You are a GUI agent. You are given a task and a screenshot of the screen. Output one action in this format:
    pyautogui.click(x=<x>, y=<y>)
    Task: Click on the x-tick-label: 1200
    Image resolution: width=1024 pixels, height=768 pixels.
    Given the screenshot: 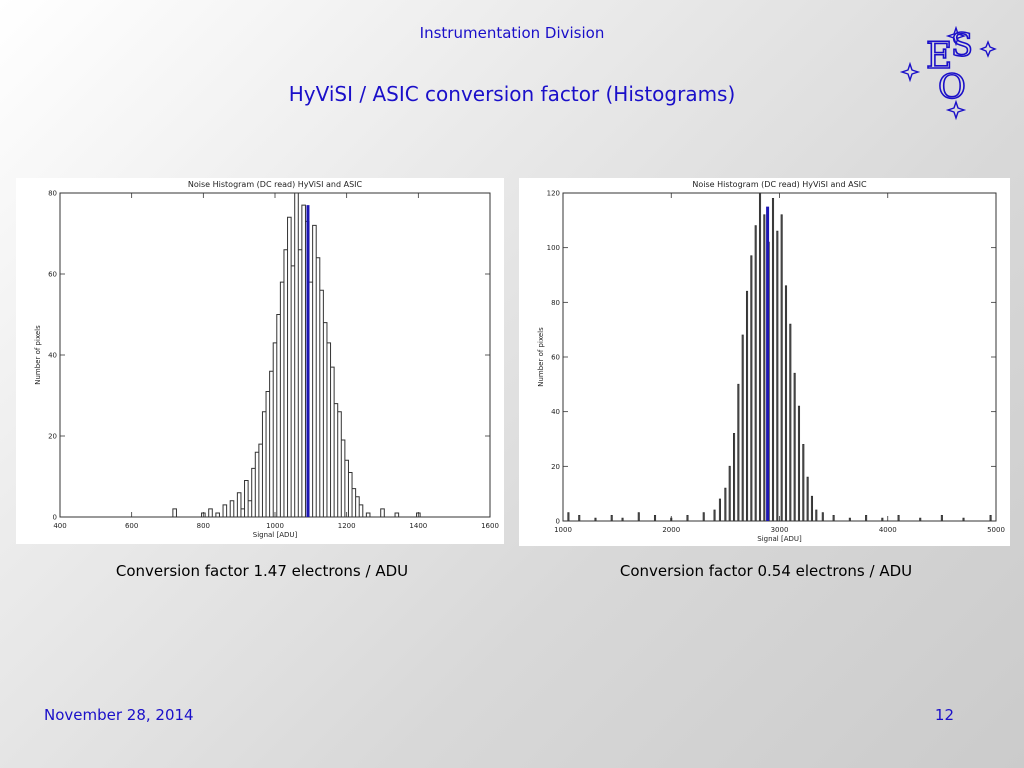 What is the action you would take?
    pyautogui.click(x=347, y=526)
    